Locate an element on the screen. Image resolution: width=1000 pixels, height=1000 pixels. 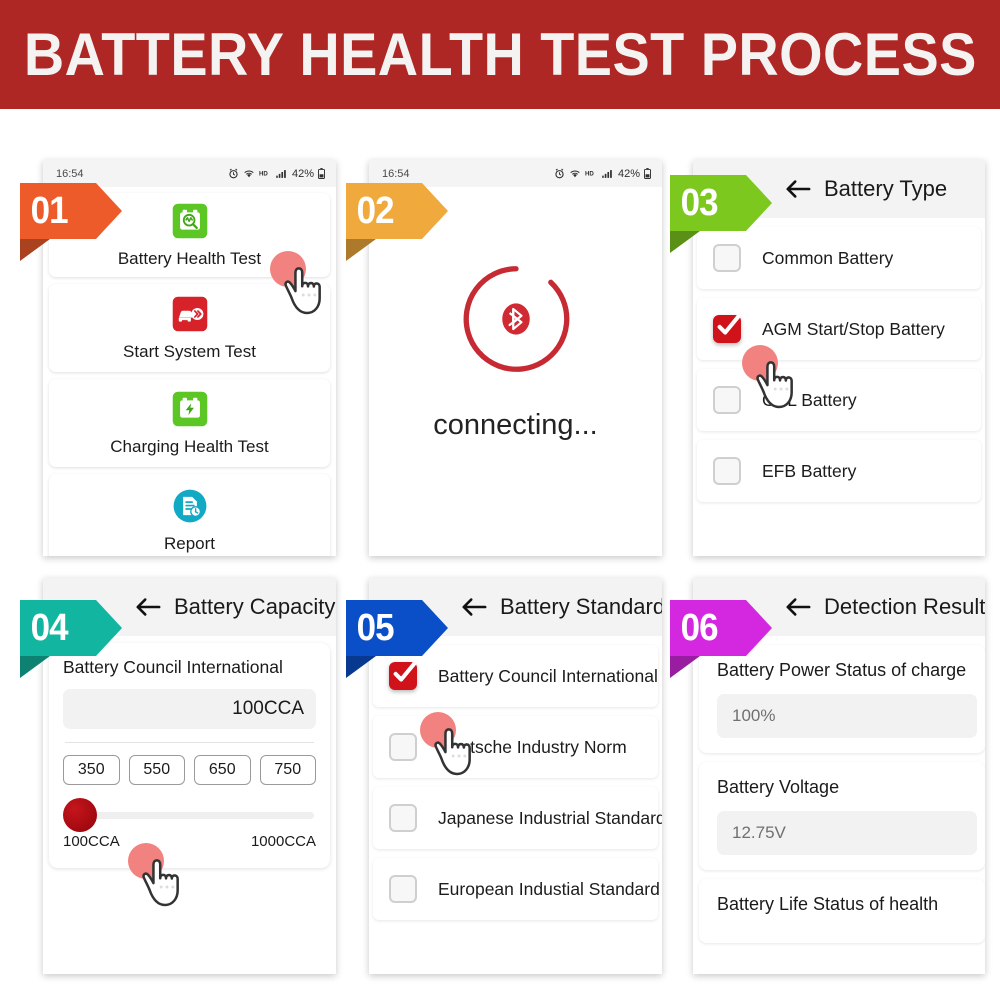
option-row-japanese-industrial-standard: Japanese Industrial Standard is located at coordinates (517, 818).